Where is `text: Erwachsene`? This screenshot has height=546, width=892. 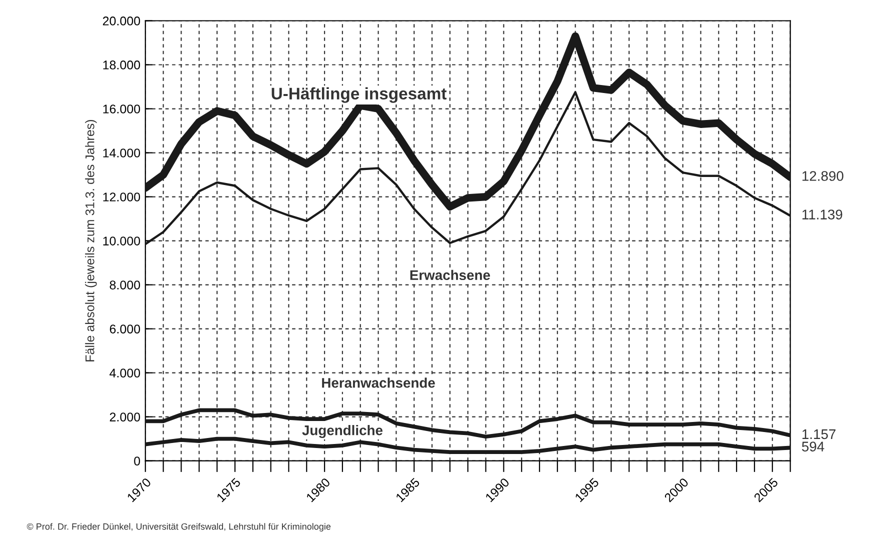
text: Erwachsene is located at coordinates (450, 275).